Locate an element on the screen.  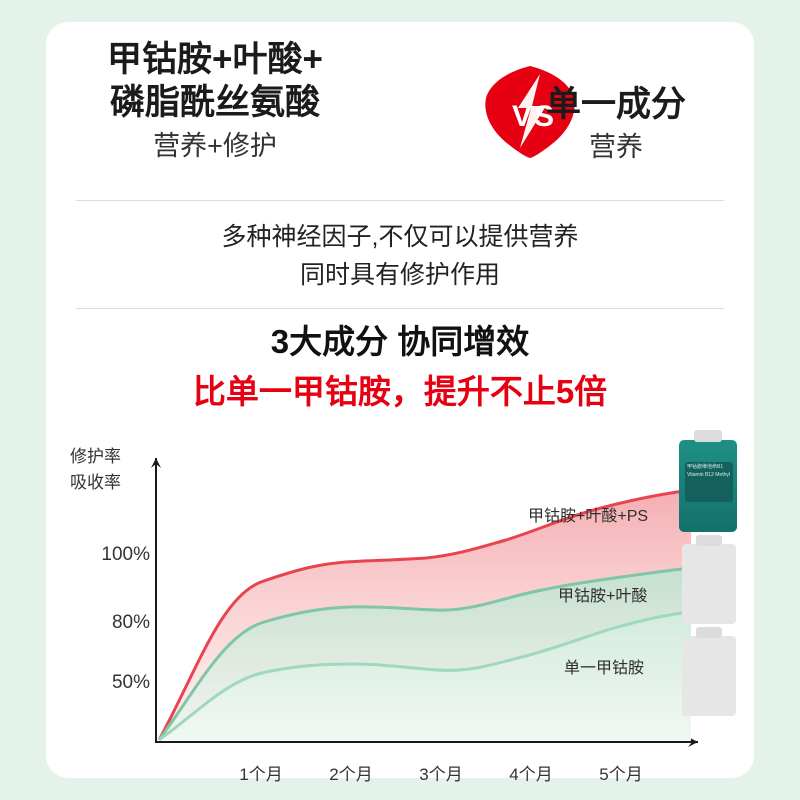
x-tick-3: 3个月 is located at coordinates (441, 774).